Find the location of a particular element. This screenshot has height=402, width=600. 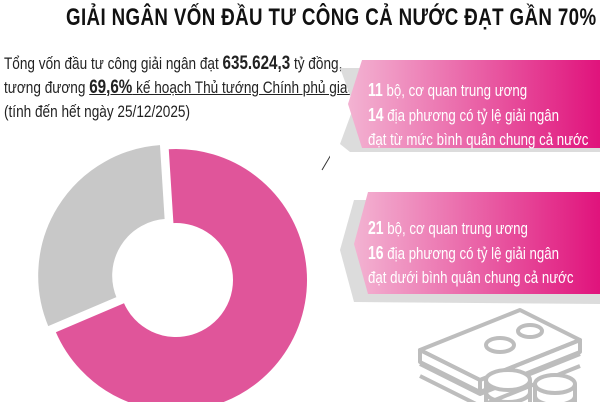

money-stack-icon is located at coordinates (500, 355).